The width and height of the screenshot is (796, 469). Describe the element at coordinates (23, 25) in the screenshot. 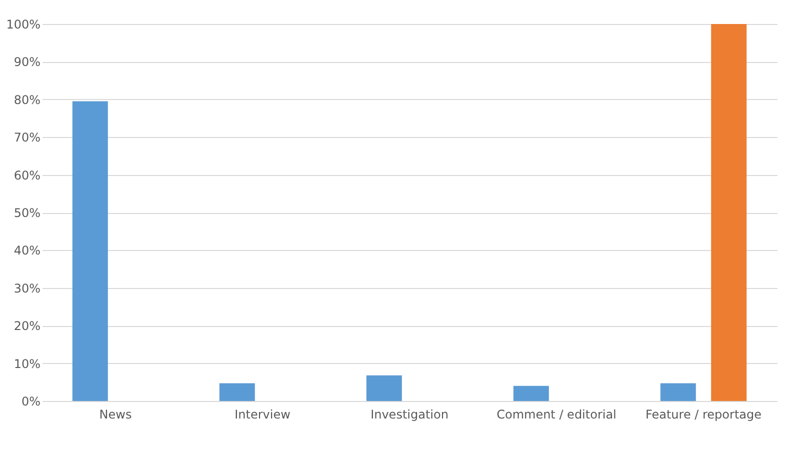

I see `y-tick-label: 100%` at that location.